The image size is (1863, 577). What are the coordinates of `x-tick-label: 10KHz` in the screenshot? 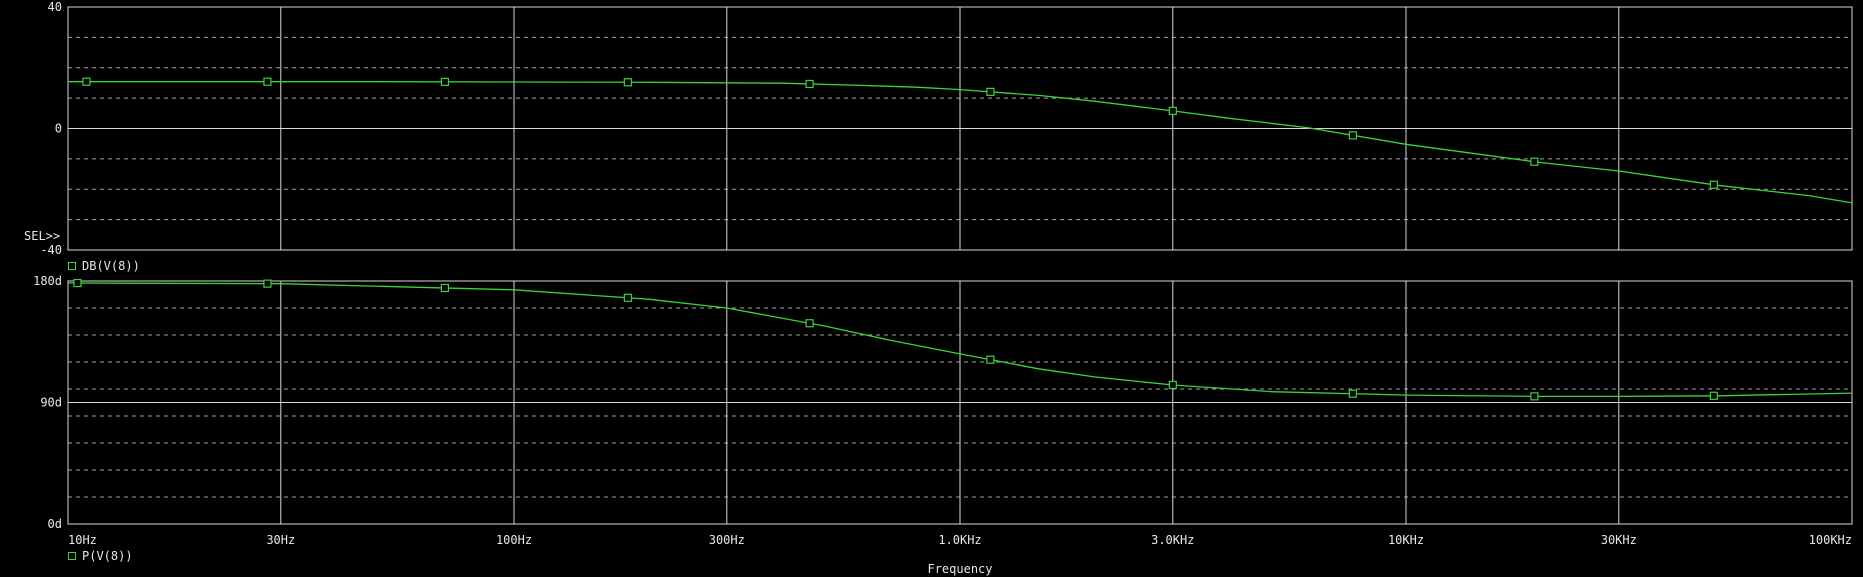 It's located at (1406, 540).